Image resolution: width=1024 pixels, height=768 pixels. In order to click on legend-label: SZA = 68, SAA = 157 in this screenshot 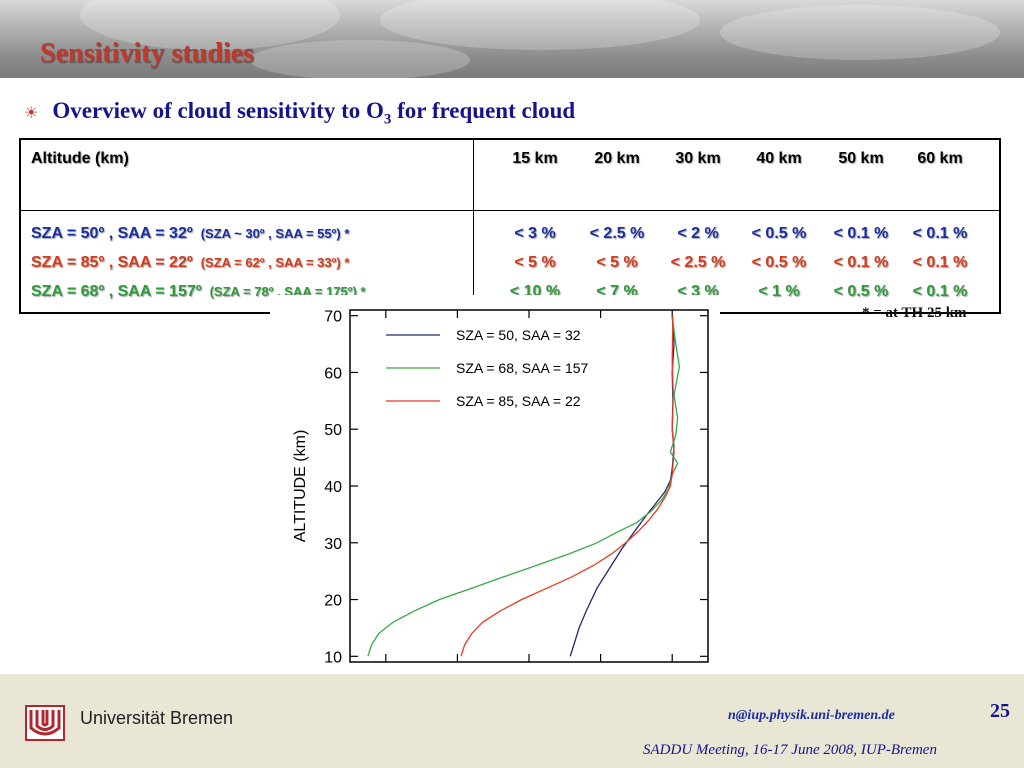, I will do `click(522, 368)`.